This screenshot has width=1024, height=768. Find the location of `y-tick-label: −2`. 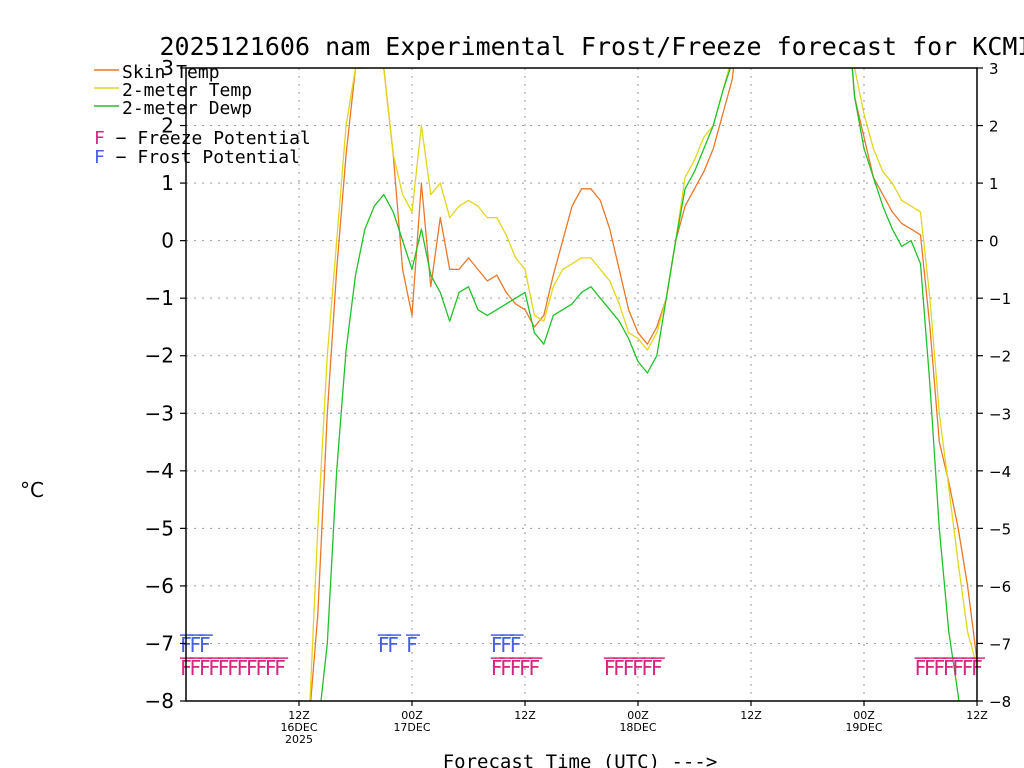

y-tick-label: −2 is located at coordinates (159, 356).